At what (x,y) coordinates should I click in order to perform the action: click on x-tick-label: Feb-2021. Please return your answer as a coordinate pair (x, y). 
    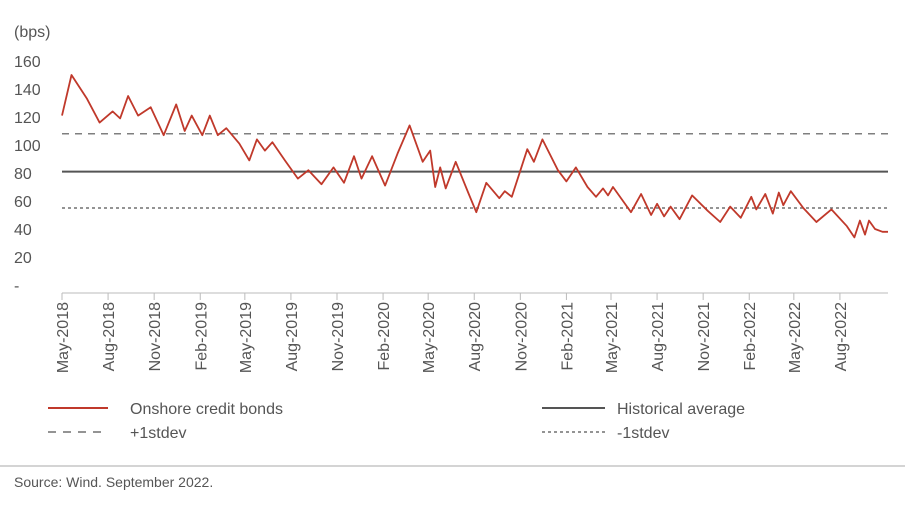
    Looking at the image, I should click on (567, 336).